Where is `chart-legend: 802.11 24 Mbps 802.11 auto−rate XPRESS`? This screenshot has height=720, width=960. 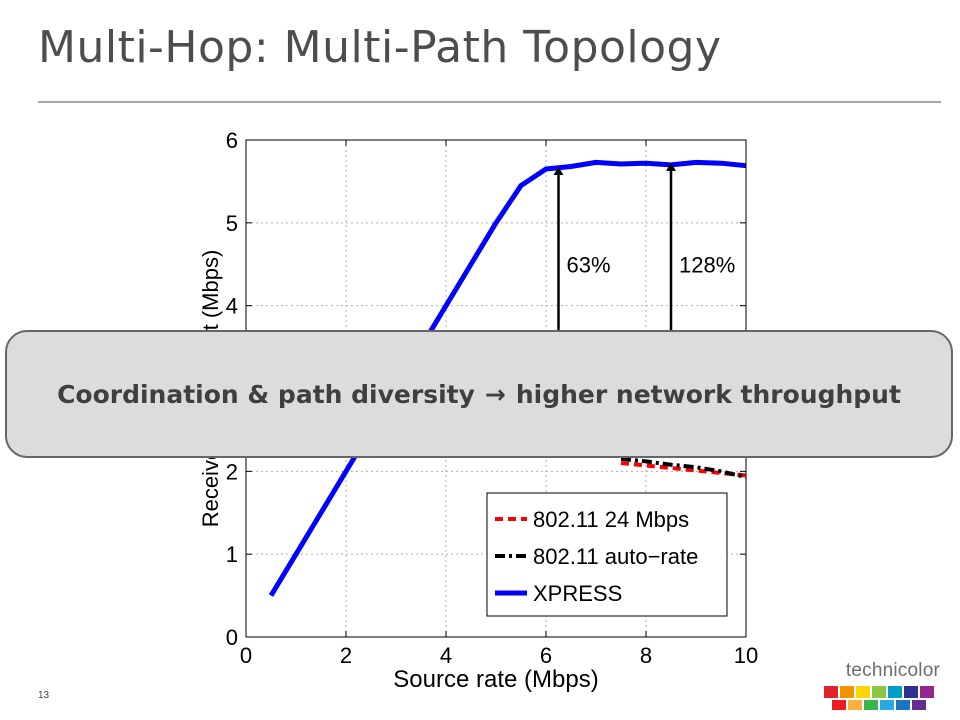
chart-legend: 802.11 24 Mbps 802.11 auto−rate XPRESS is located at coordinates (607, 554).